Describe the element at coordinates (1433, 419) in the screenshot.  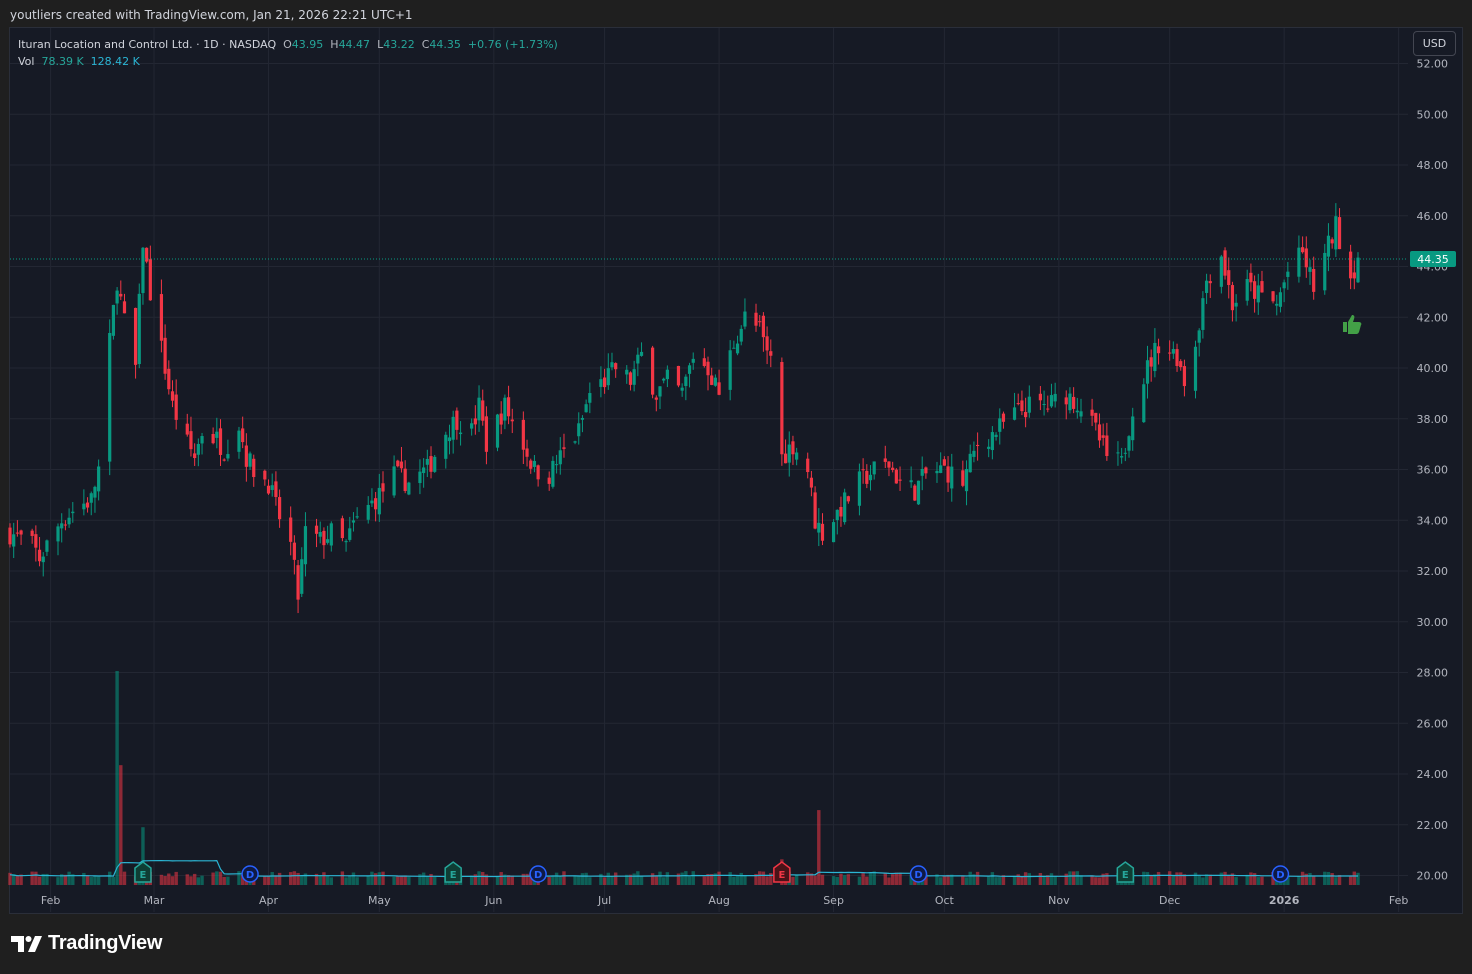
I see `y-tick-label: 38.00` at that location.